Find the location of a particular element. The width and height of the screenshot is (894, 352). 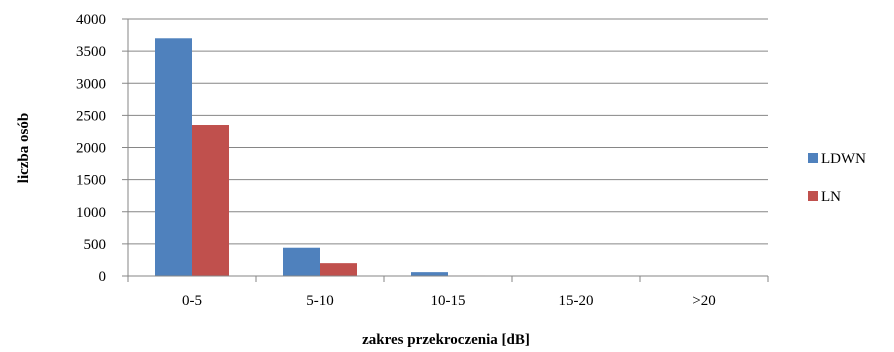

legend: LDWN LN is located at coordinates (837, 178).